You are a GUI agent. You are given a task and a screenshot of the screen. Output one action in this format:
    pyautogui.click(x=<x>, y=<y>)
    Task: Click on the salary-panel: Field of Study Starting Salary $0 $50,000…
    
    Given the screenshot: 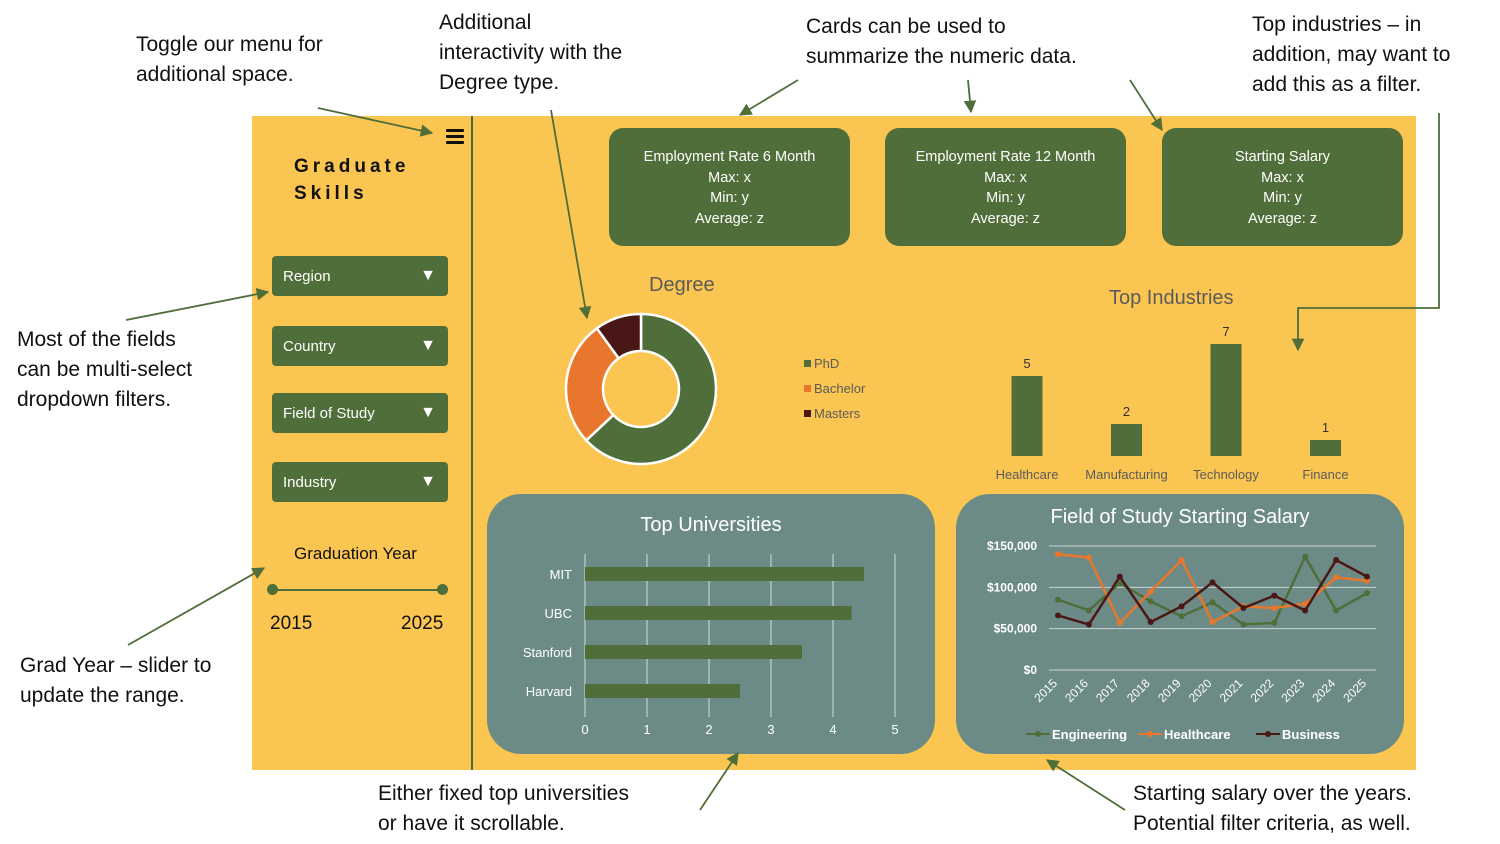 What is the action you would take?
    pyautogui.click(x=1180, y=624)
    